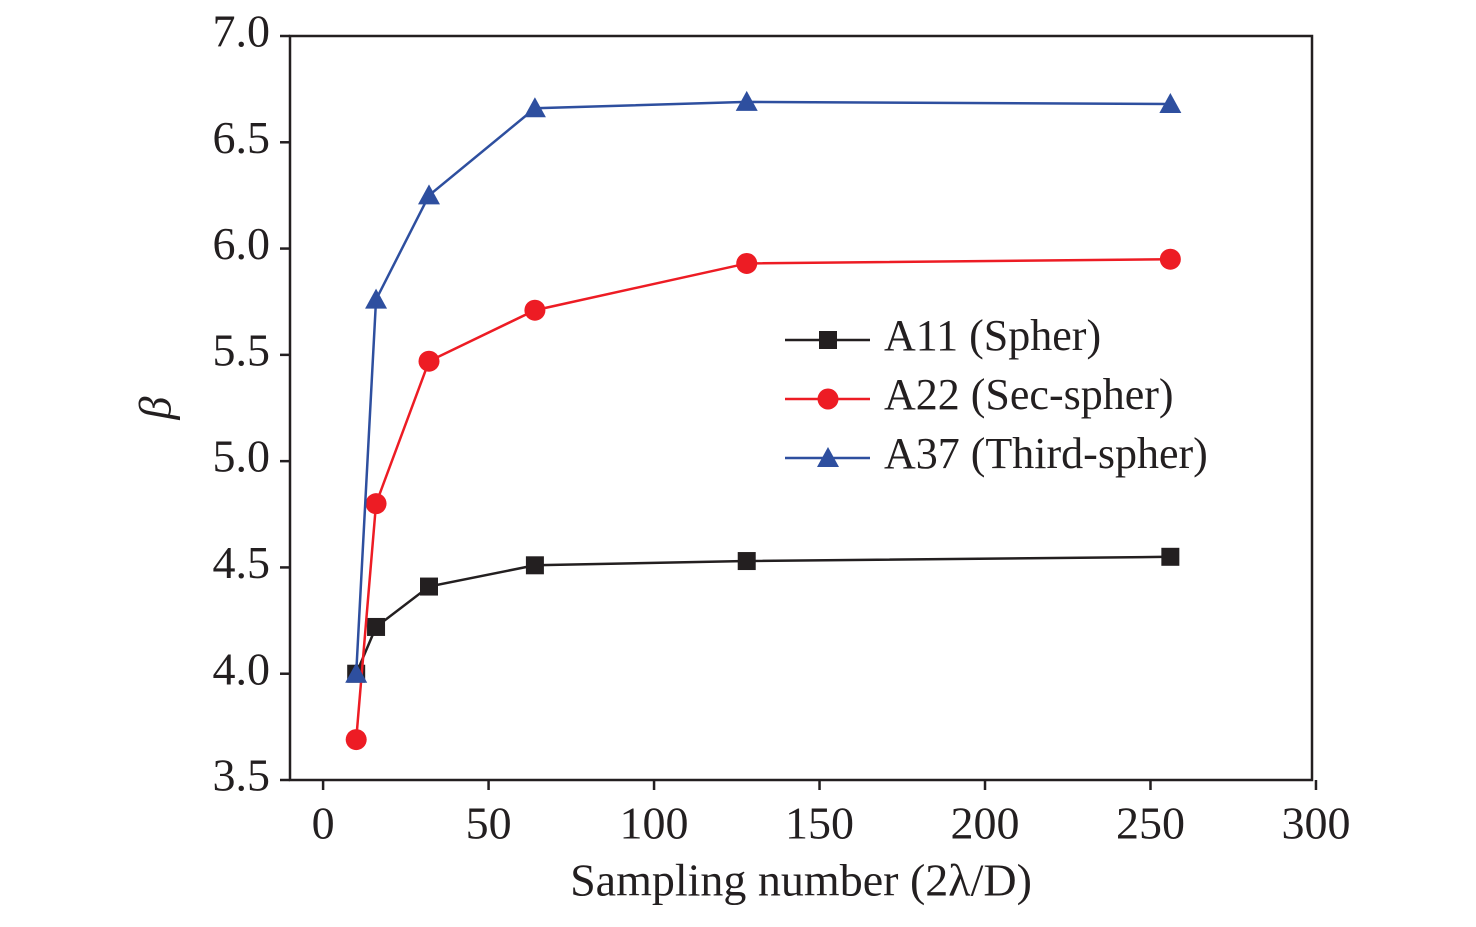 The height and width of the screenshot is (927, 1476). I want to click on x-tick-label: 250, so click(1150, 823).